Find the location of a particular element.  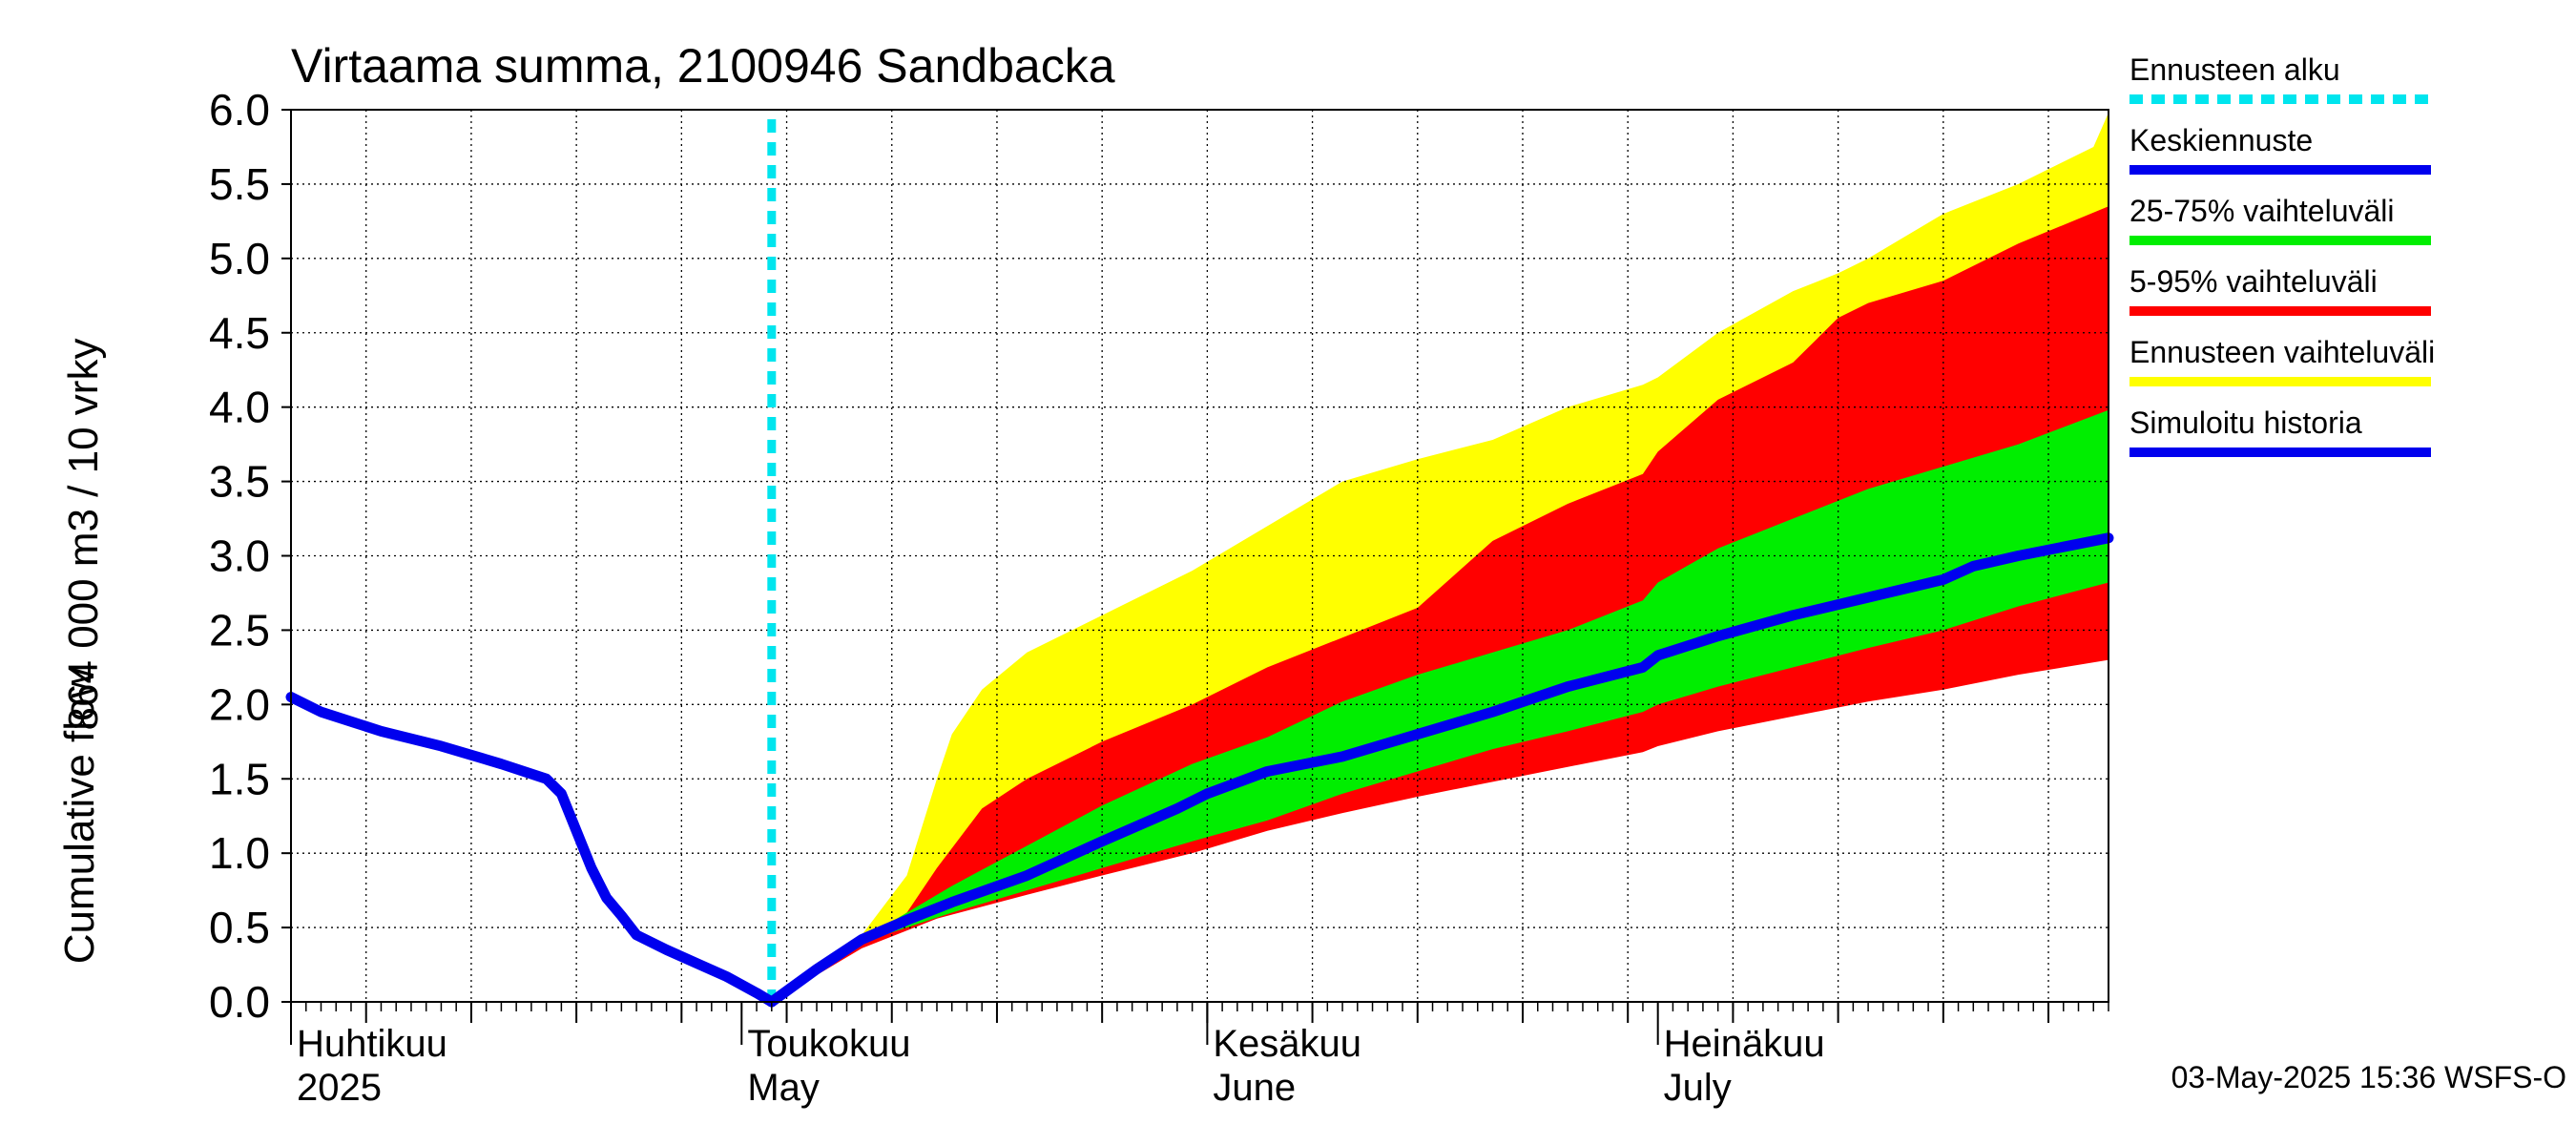

y-axis-label-name: Cumulative flow is located at coordinates (79, 816).